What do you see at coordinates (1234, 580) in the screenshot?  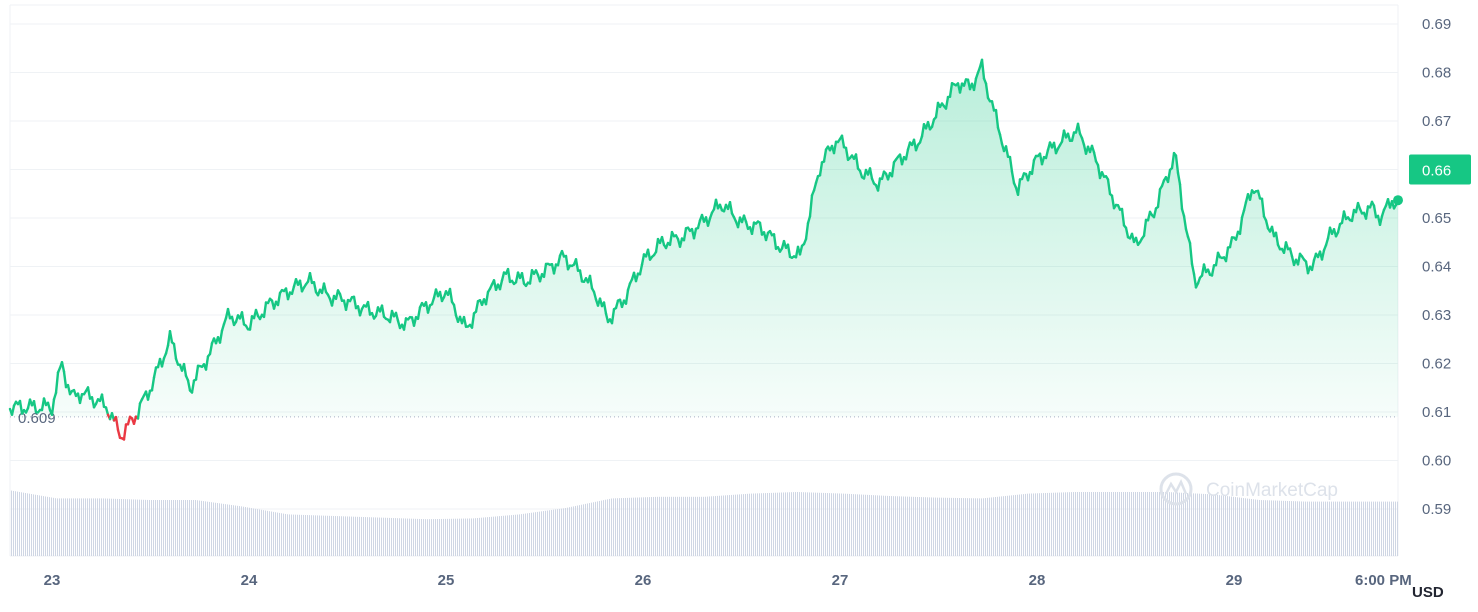 I see `x-tick-label: 29` at bounding box center [1234, 580].